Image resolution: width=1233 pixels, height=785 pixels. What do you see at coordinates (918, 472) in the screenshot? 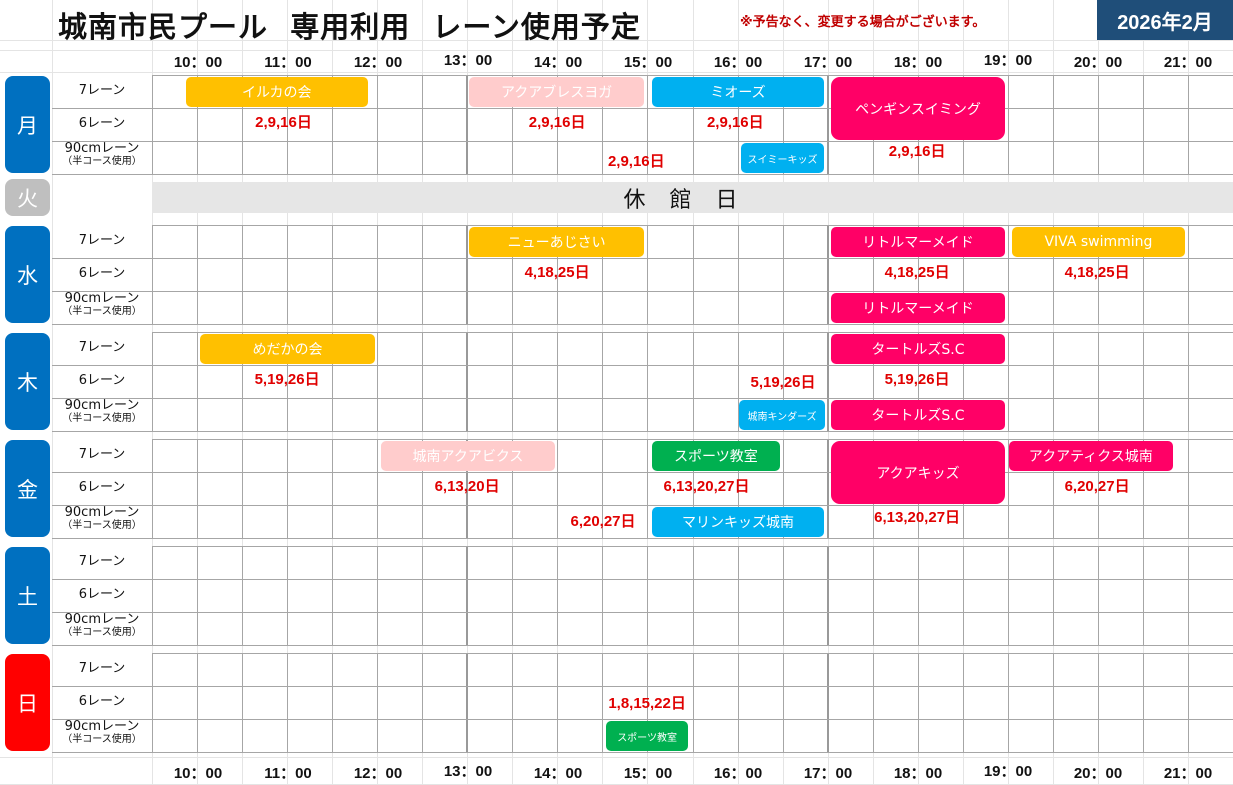
I see `event-block: アクアキッズ` at bounding box center [918, 472].